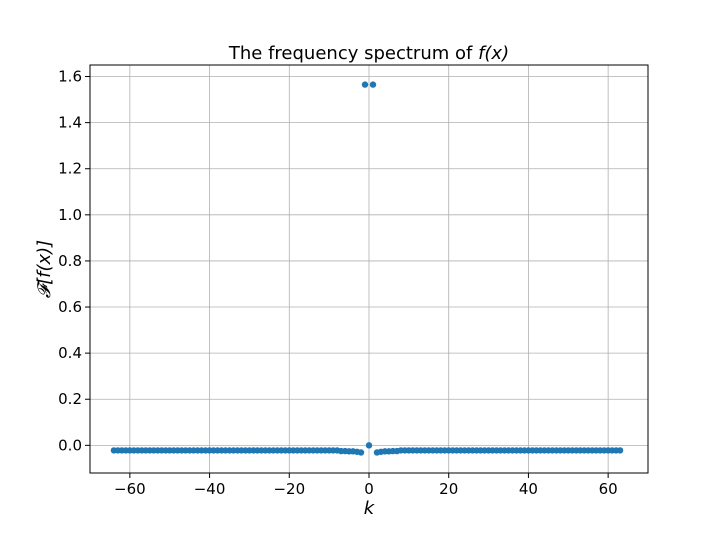  What do you see at coordinates (70, 215) in the screenshot?
I see `y-tick-label: 1.0` at bounding box center [70, 215].